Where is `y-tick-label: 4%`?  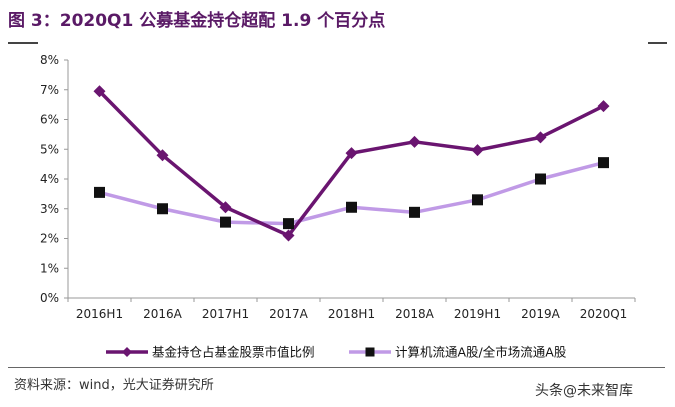
y-tick-label: 4% is located at coordinates (49, 179).